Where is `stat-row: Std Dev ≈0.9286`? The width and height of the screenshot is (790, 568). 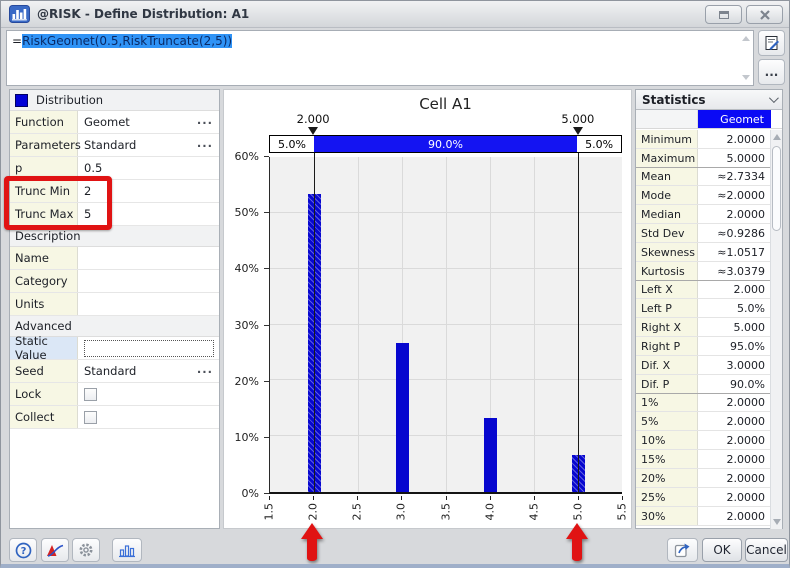
stat-row: Std Dev ≈0.9286 is located at coordinates (703, 233).